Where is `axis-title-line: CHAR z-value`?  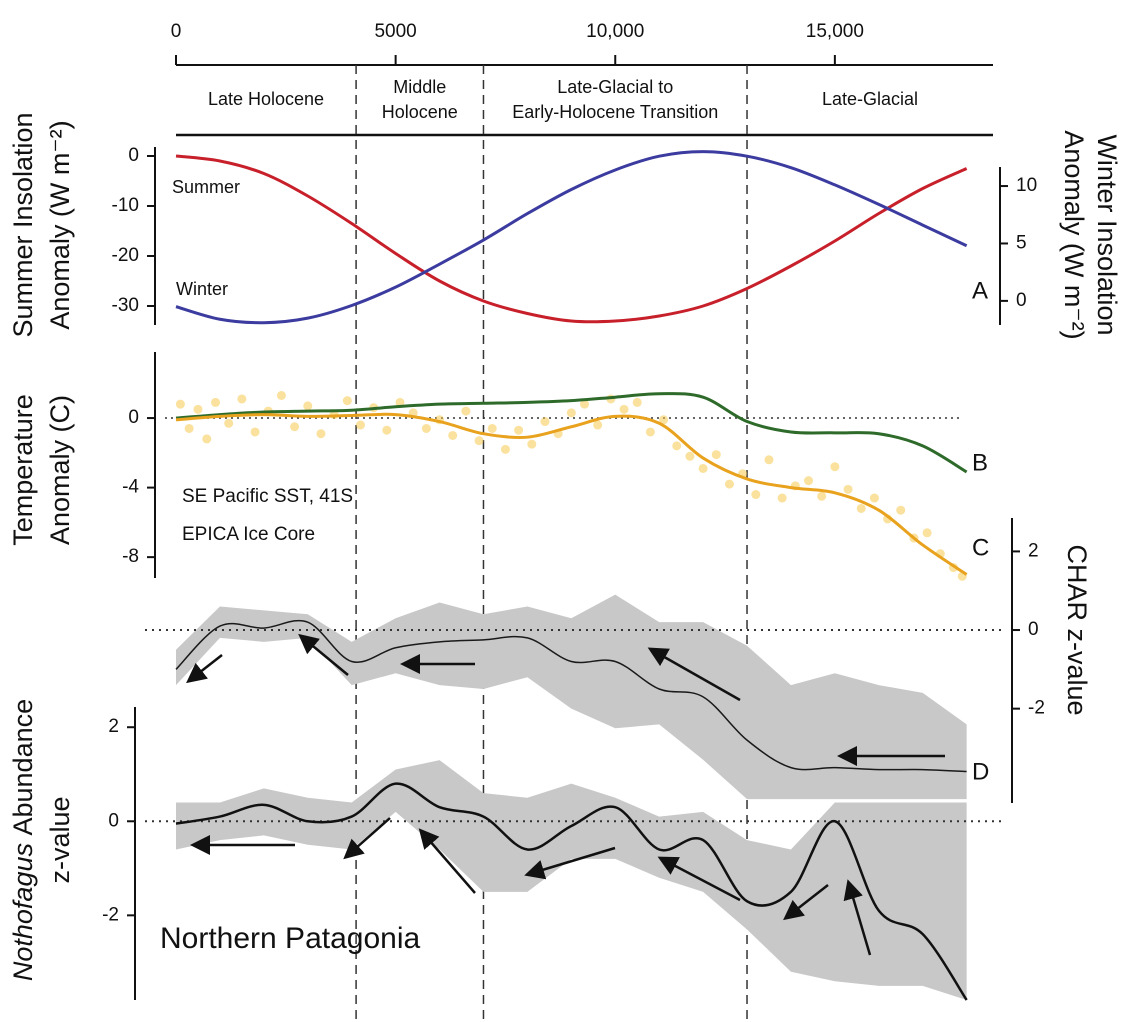
axis-title-line: CHAR z-value is located at coordinates (1077, 629).